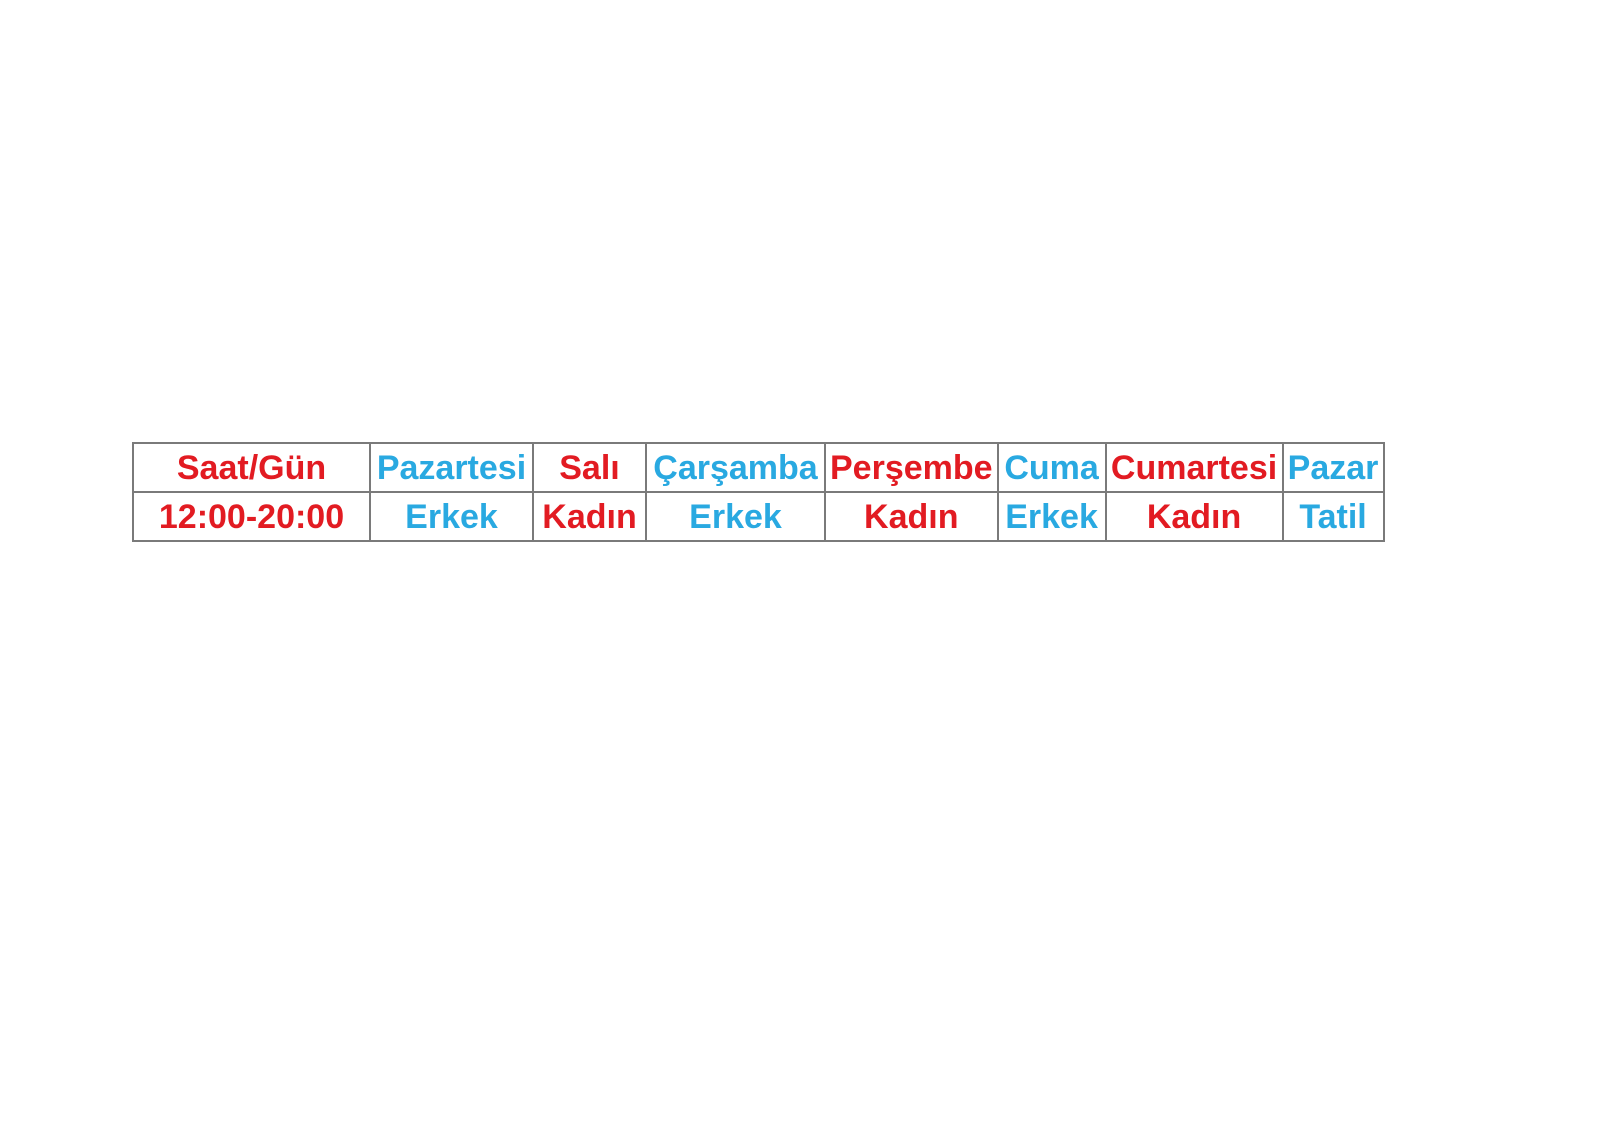 The height and width of the screenshot is (1130, 1600). I want to click on cell-sali-value: Kadın, so click(589, 516).